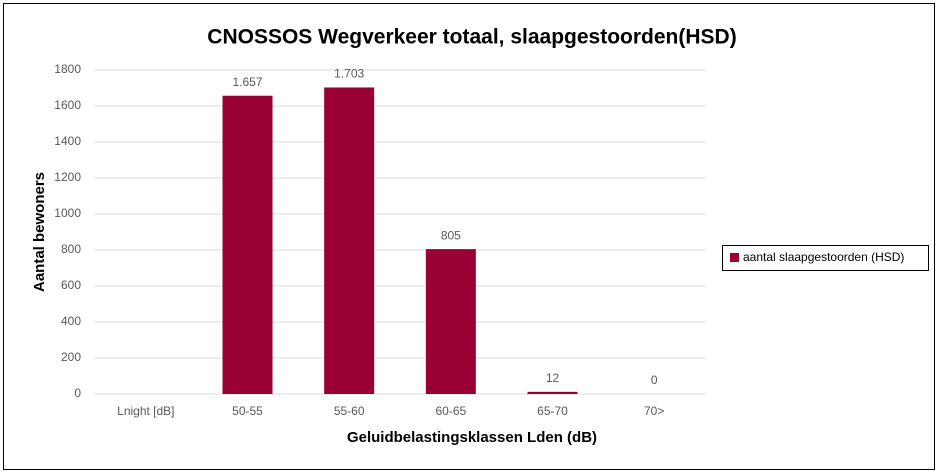  What do you see at coordinates (71, 249) in the screenshot?
I see `y-tick-label: 800` at bounding box center [71, 249].